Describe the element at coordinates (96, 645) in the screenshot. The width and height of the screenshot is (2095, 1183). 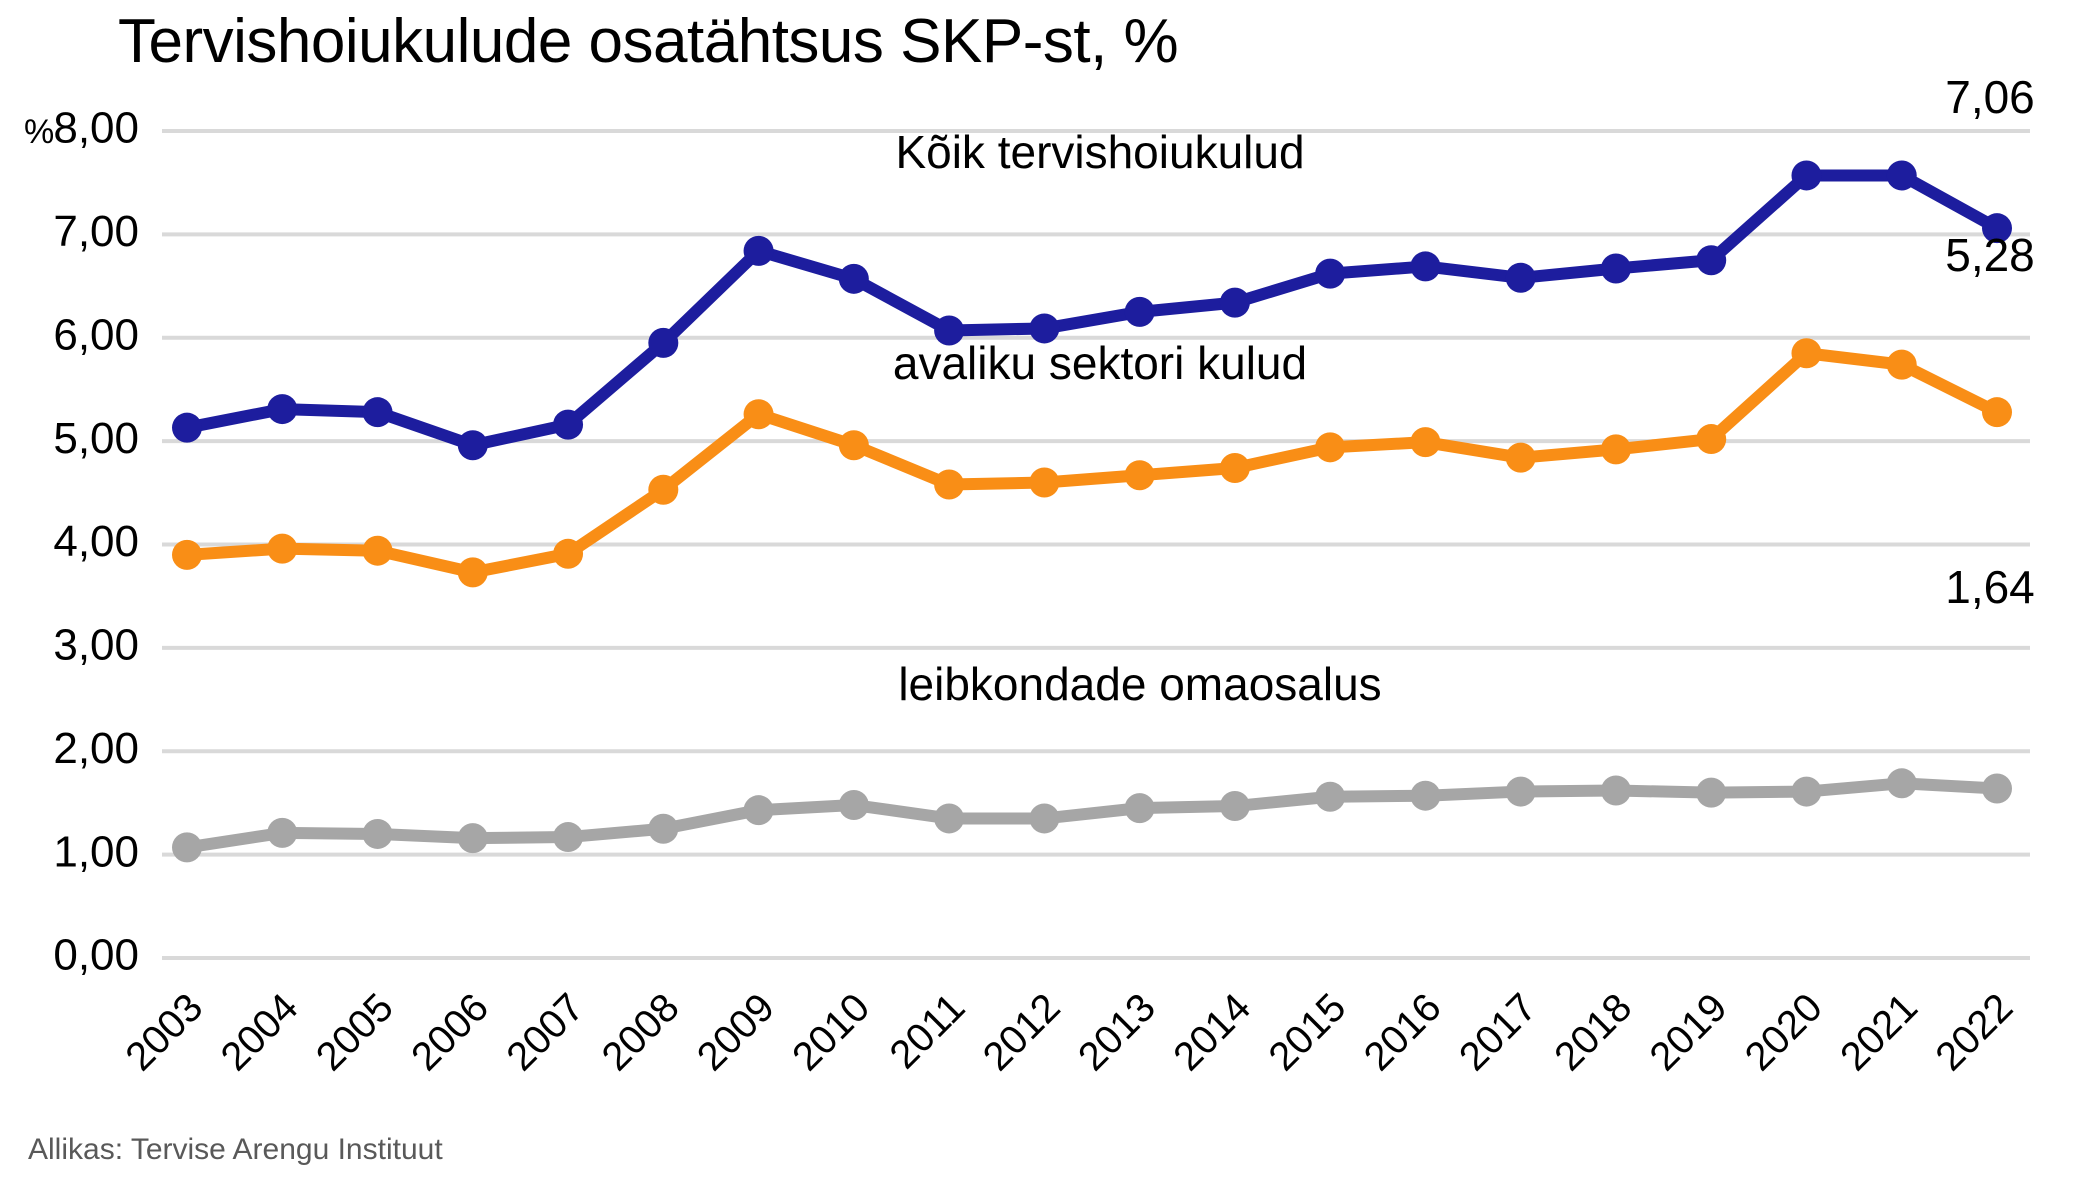
I see `y-axis-tick-label: 3,00` at that location.